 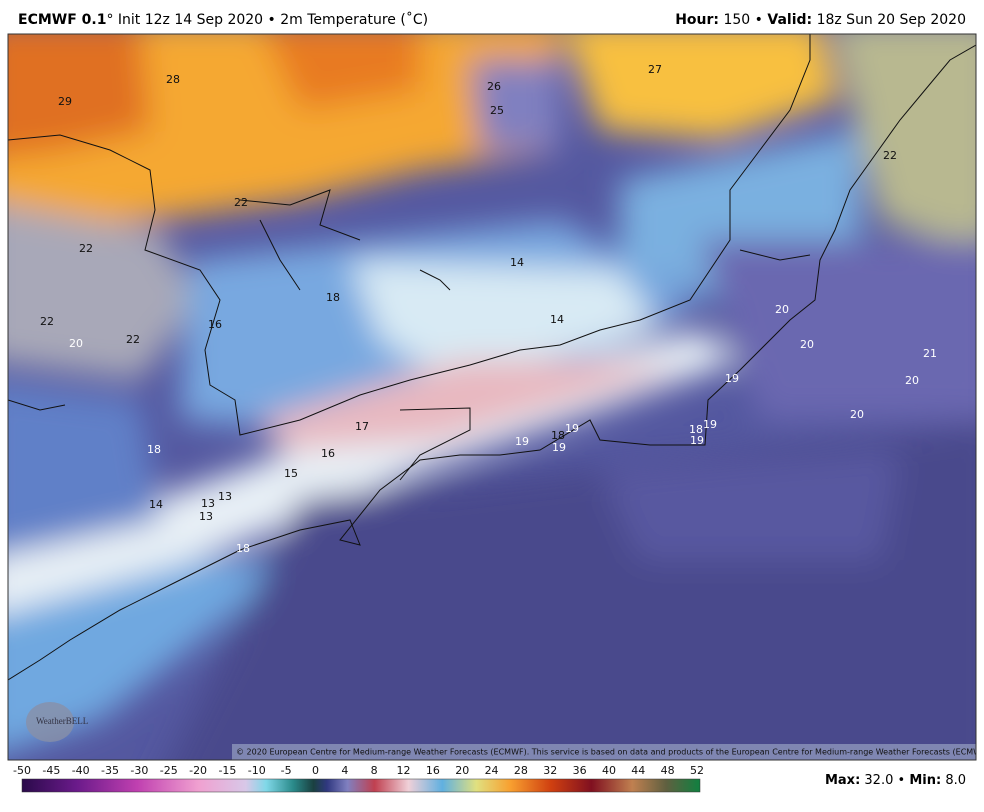 I want to click on valid-value: 18z Sun 20 Sep 2020, so click(x=891, y=20).